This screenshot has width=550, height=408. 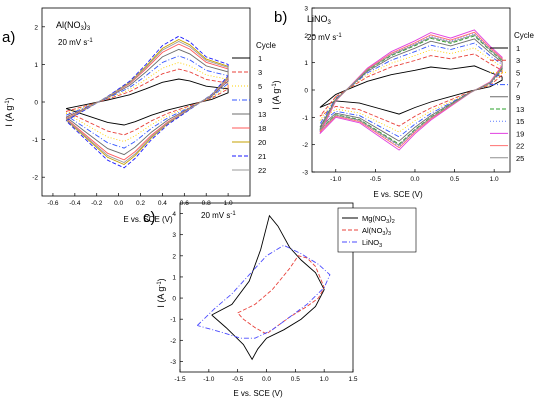 What do you see at coordinates (174, 235) in the screenshot?
I see `panel-c-y-tick-label: 3` at bounding box center [174, 235].